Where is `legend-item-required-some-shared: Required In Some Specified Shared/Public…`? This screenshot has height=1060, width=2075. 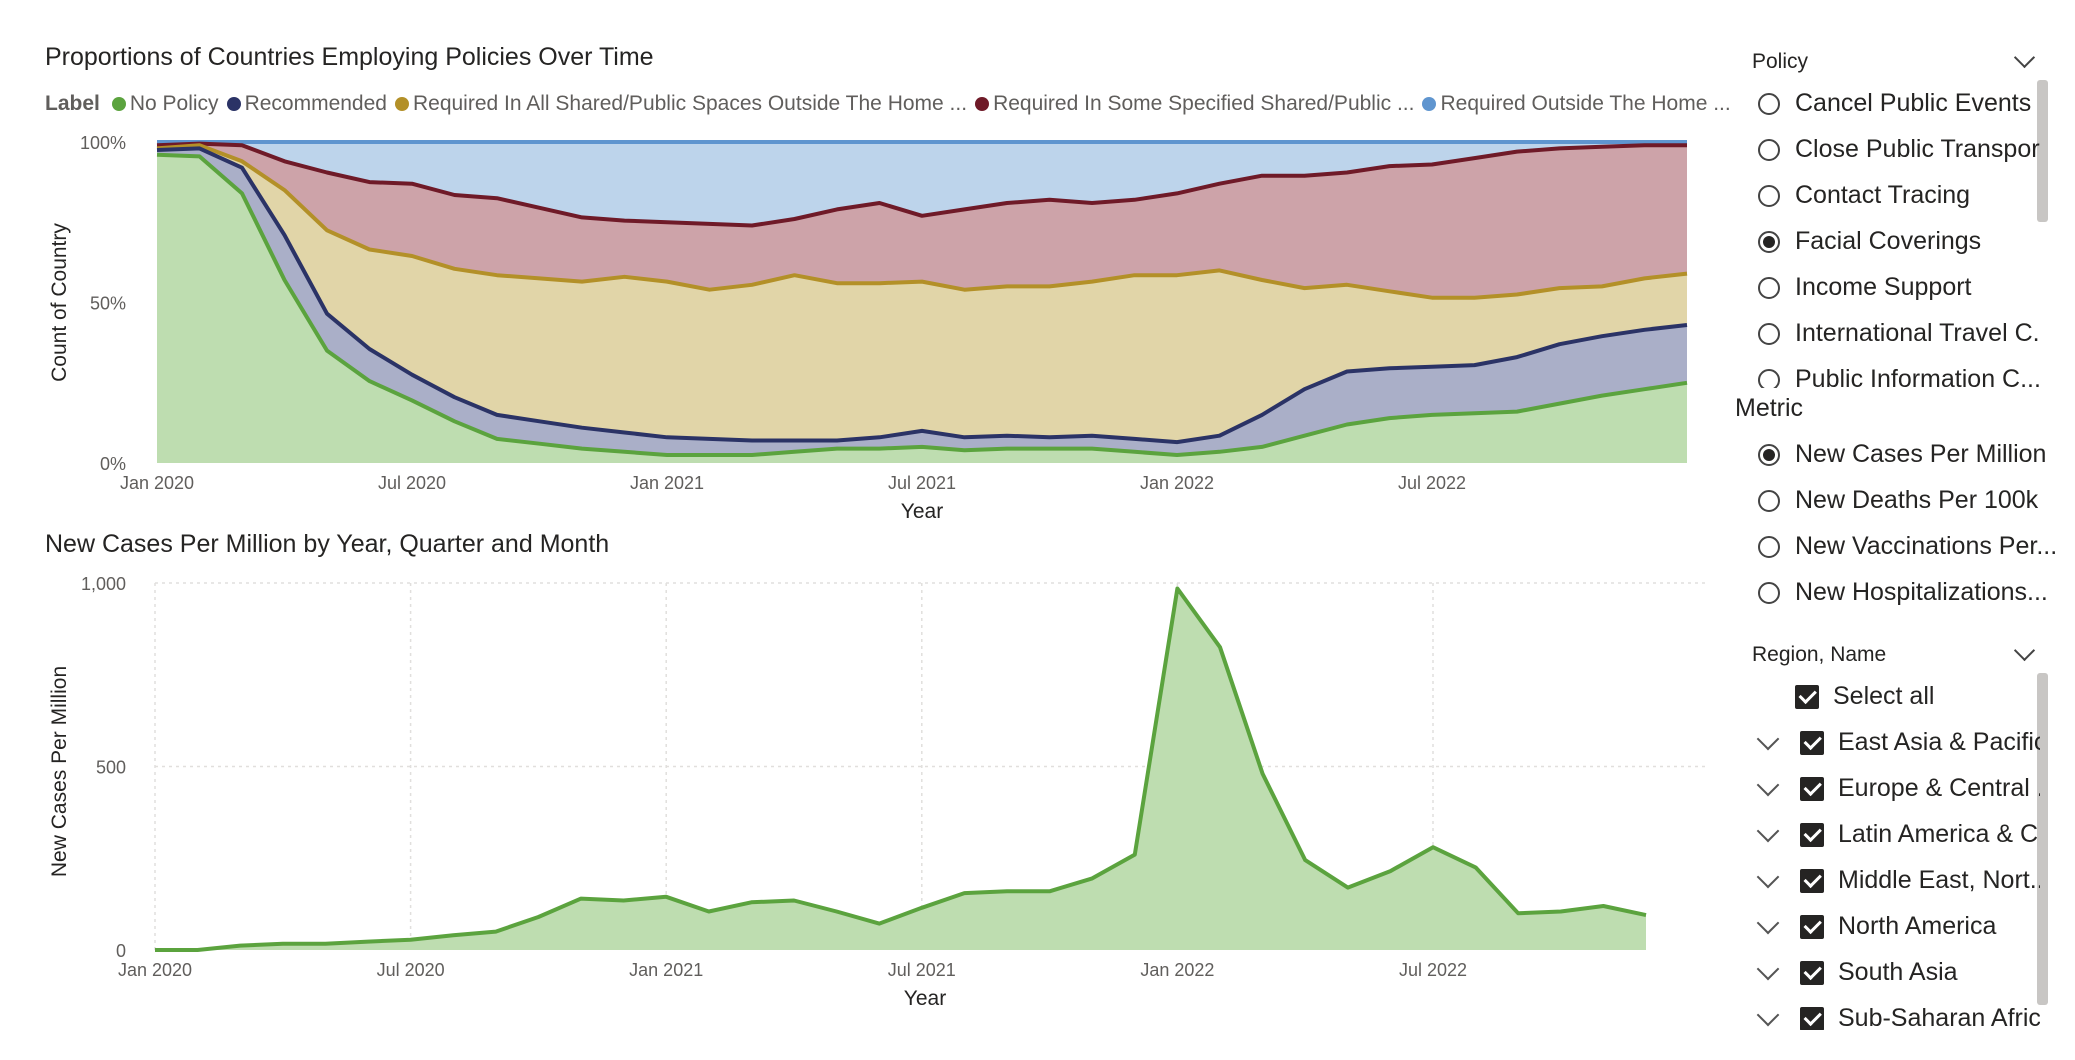 legend-item-required-some-shared: Required In Some Specified Shared/Public… is located at coordinates (1194, 104).